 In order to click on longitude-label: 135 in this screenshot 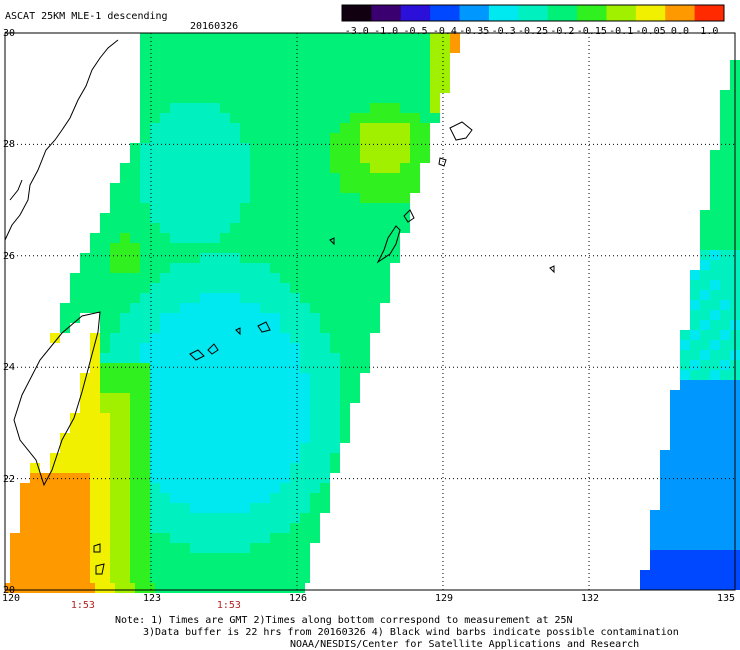, I will do `click(726, 598)`.